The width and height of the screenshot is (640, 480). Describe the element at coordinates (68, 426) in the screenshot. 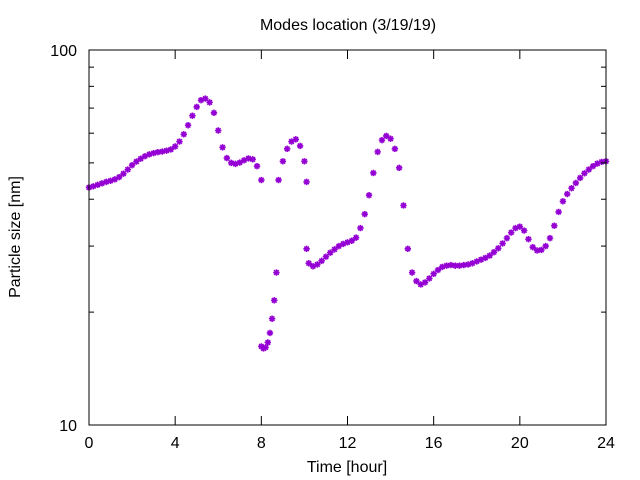

I see `y-tick-label: 10` at that location.